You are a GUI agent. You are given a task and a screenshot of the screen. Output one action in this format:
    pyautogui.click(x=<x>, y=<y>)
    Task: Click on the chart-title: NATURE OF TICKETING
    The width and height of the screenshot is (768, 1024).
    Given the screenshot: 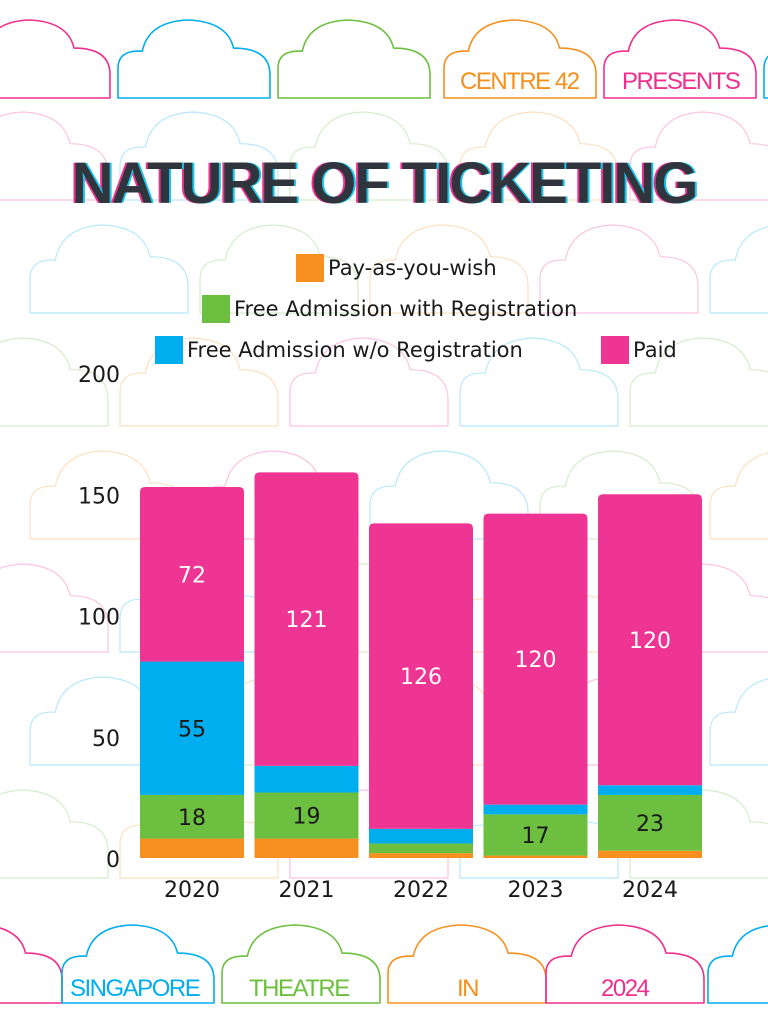 What is the action you would take?
    pyautogui.click(x=385, y=183)
    